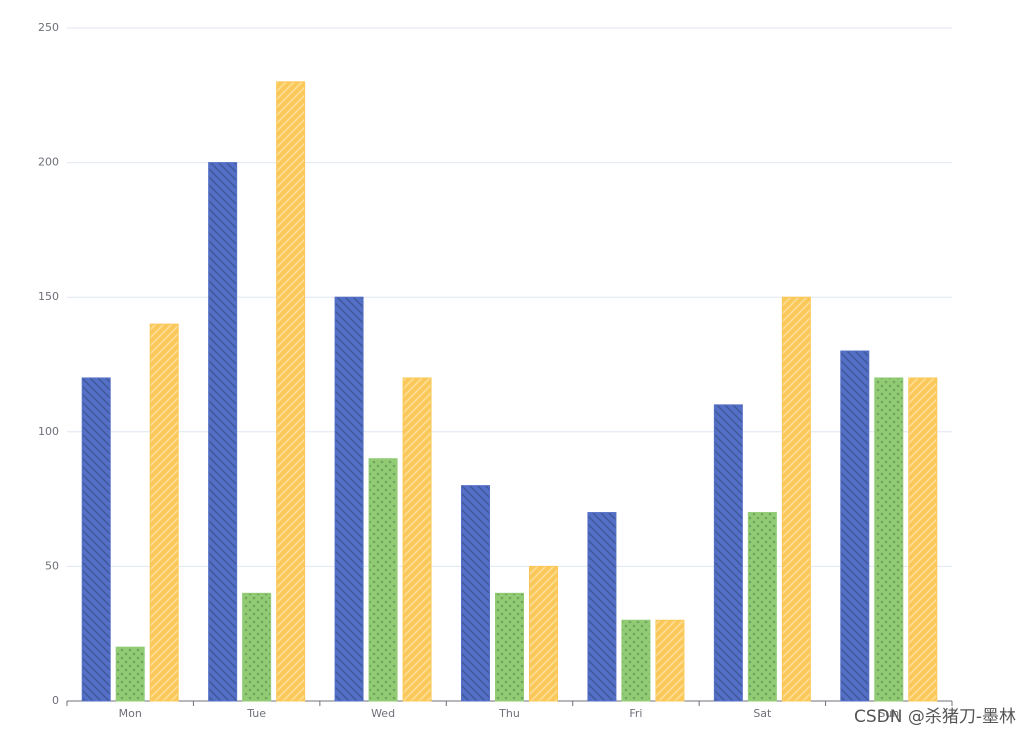  What do you see at coordinates (762, 713) in the screenshot?
I see `x-tick-label: Sat` at bounding box center [762, 713].